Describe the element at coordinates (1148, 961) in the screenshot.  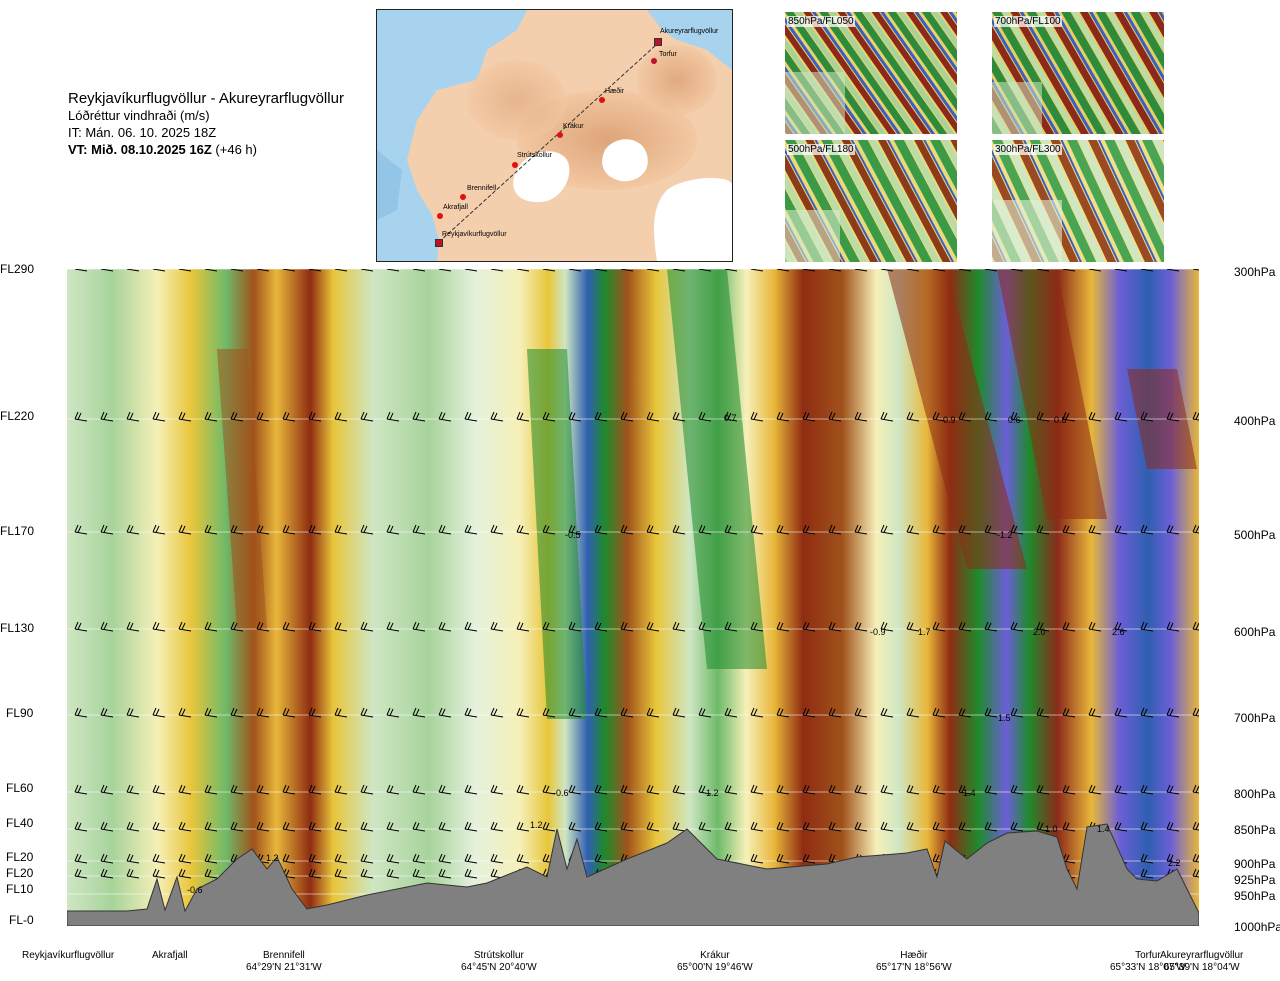
I see `station-label: Torfur 65°33'N 18°07'W` at that location.